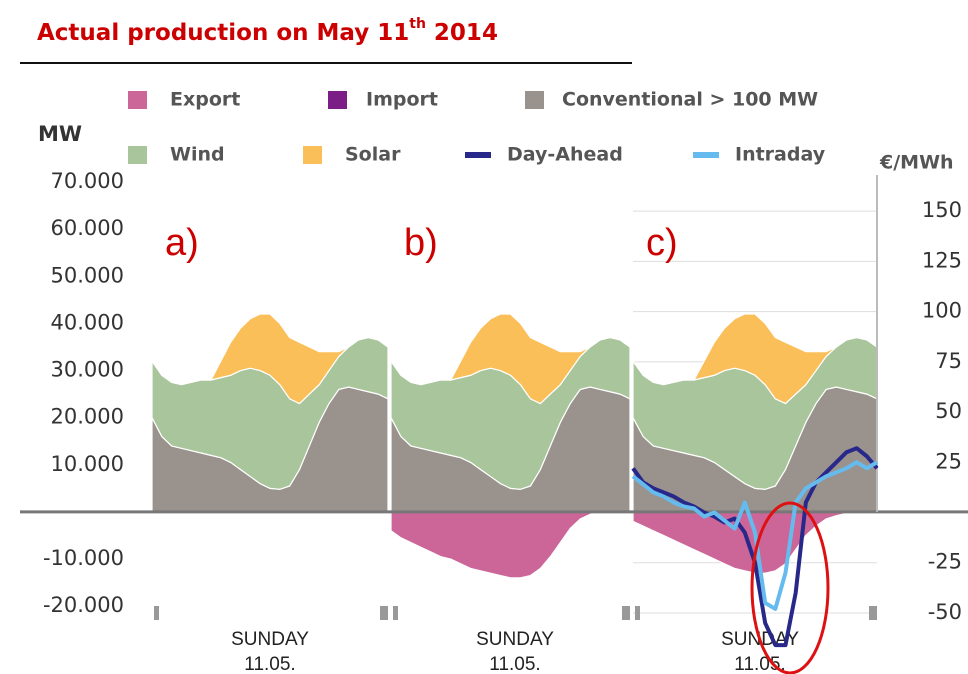  I want to click on panel-label: a), so click(182, 243).